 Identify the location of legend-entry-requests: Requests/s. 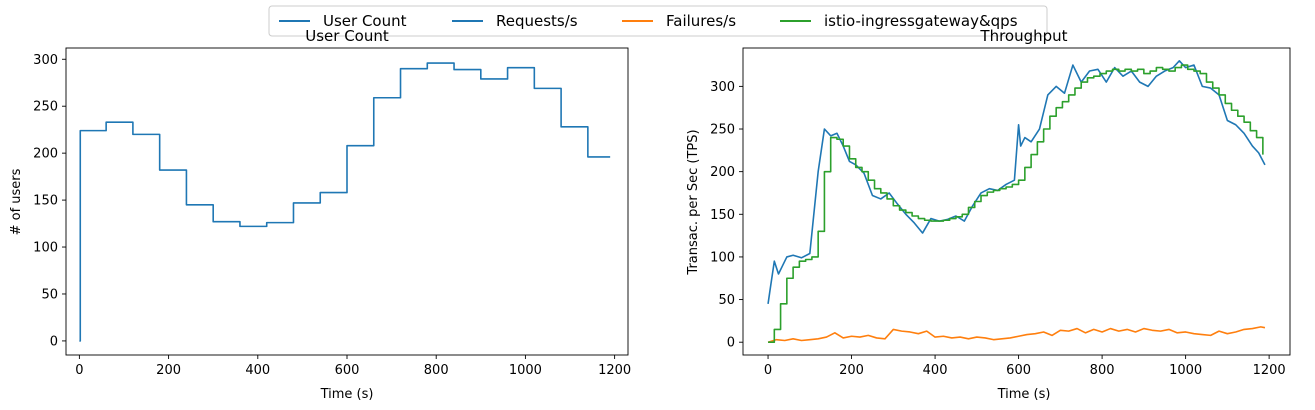
(515, 21).